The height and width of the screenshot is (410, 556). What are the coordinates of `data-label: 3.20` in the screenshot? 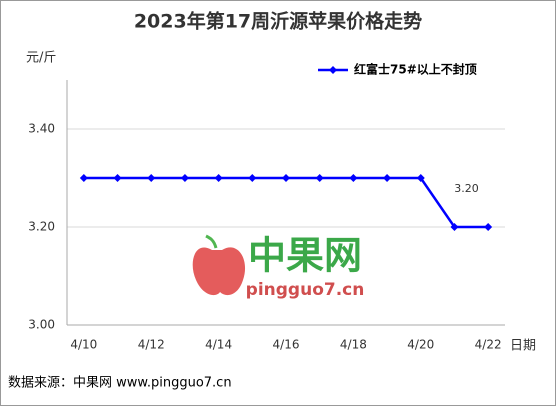 It's located at (466, 188).